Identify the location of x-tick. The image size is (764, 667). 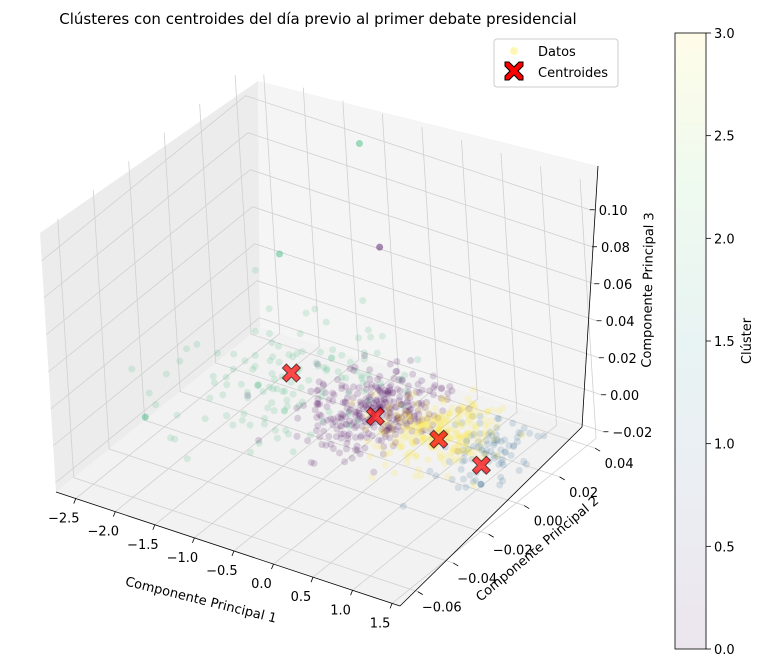
(312, 580).